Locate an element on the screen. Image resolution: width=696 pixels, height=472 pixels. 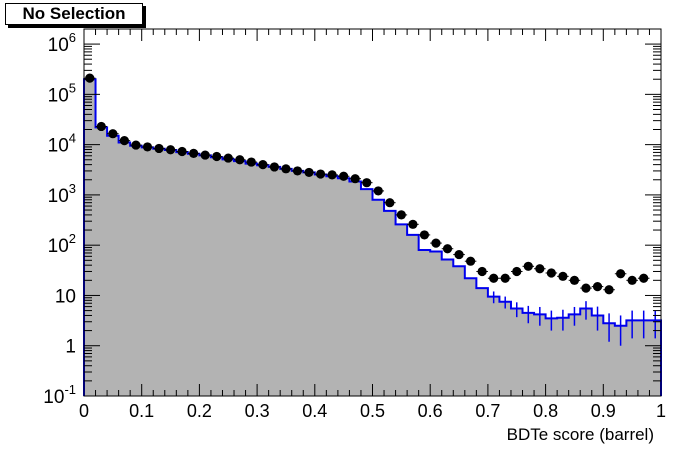
y-tick-label: 10⁴ is located at coordinates (62, 144).